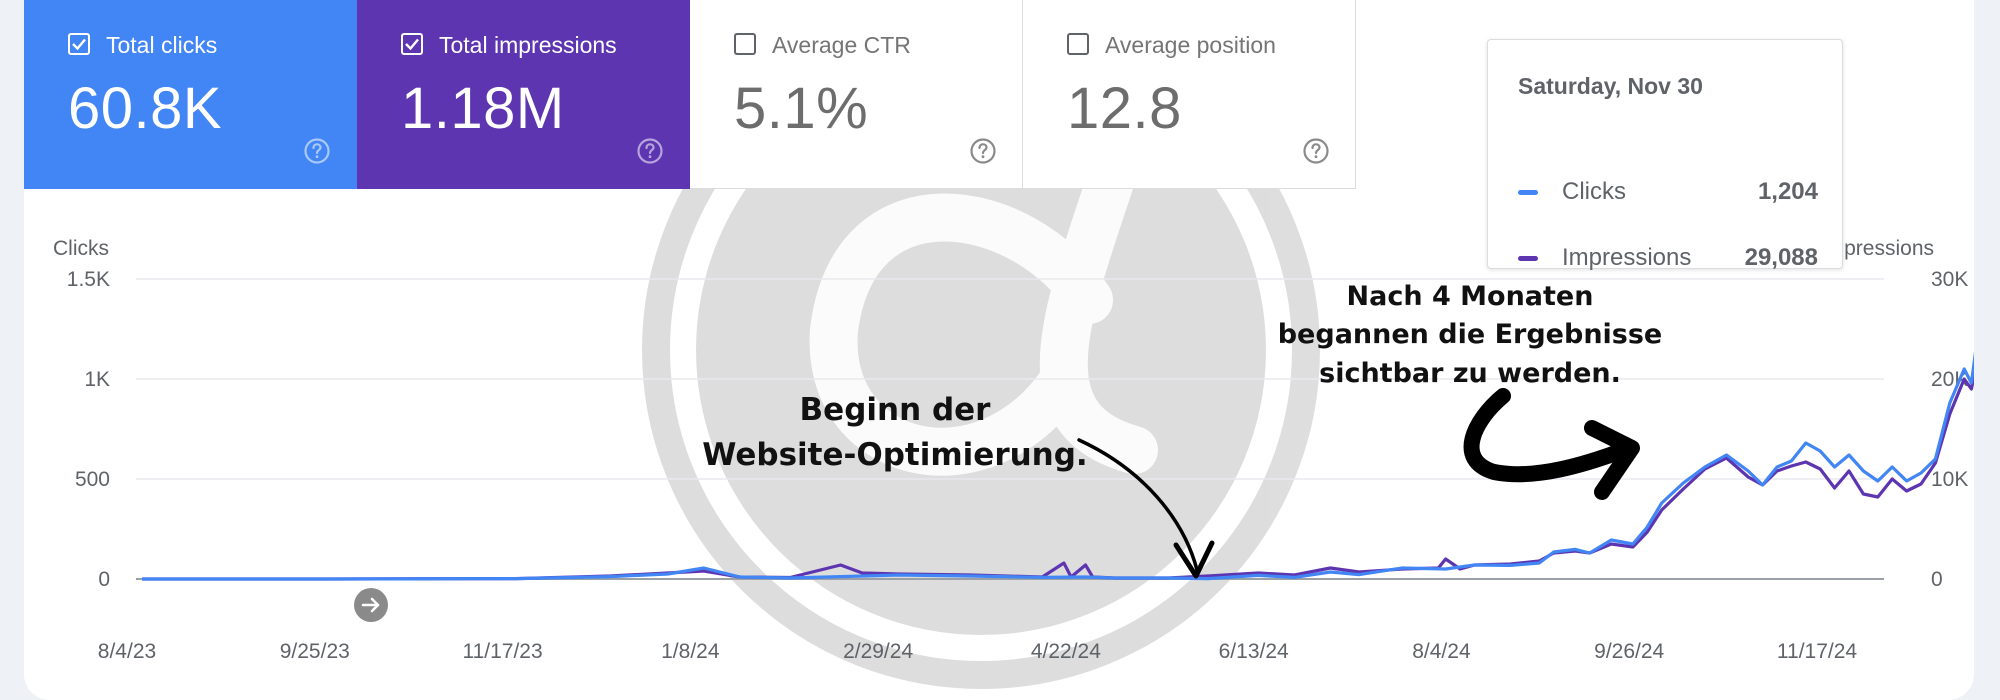  Describe the element at coordinates (528, 45) in the screenshot. I see `metric-label: Total impressions` at that location.